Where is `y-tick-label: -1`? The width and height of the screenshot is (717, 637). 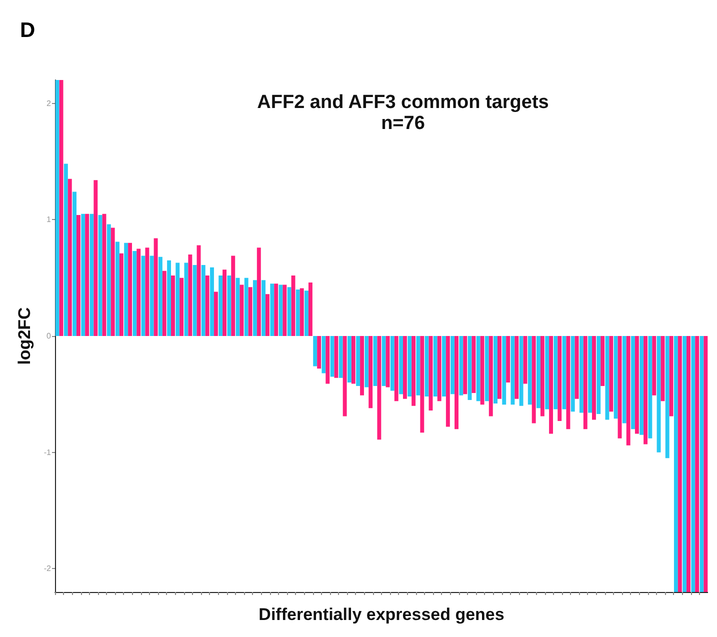 y-tick-label: -1 is located at coordinates (48, 452).